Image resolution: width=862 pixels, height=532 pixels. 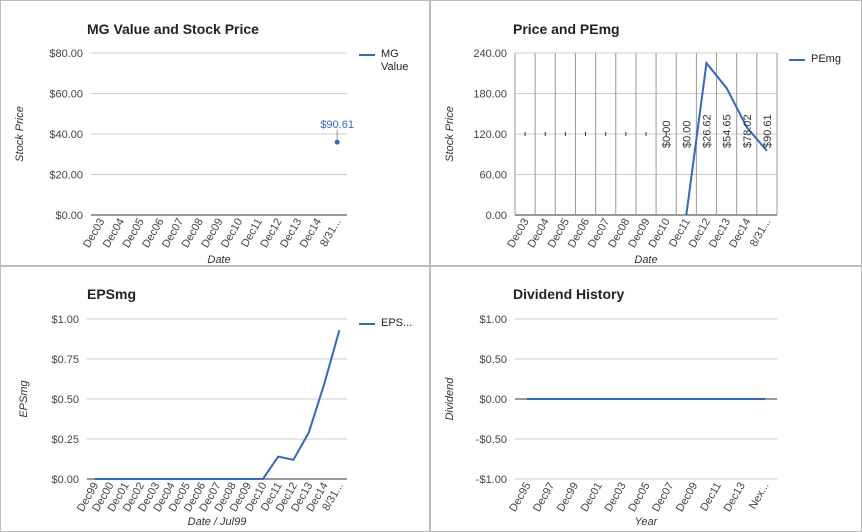 I want to click on y-tick-label: 240.00, so click(x=490, y=54).